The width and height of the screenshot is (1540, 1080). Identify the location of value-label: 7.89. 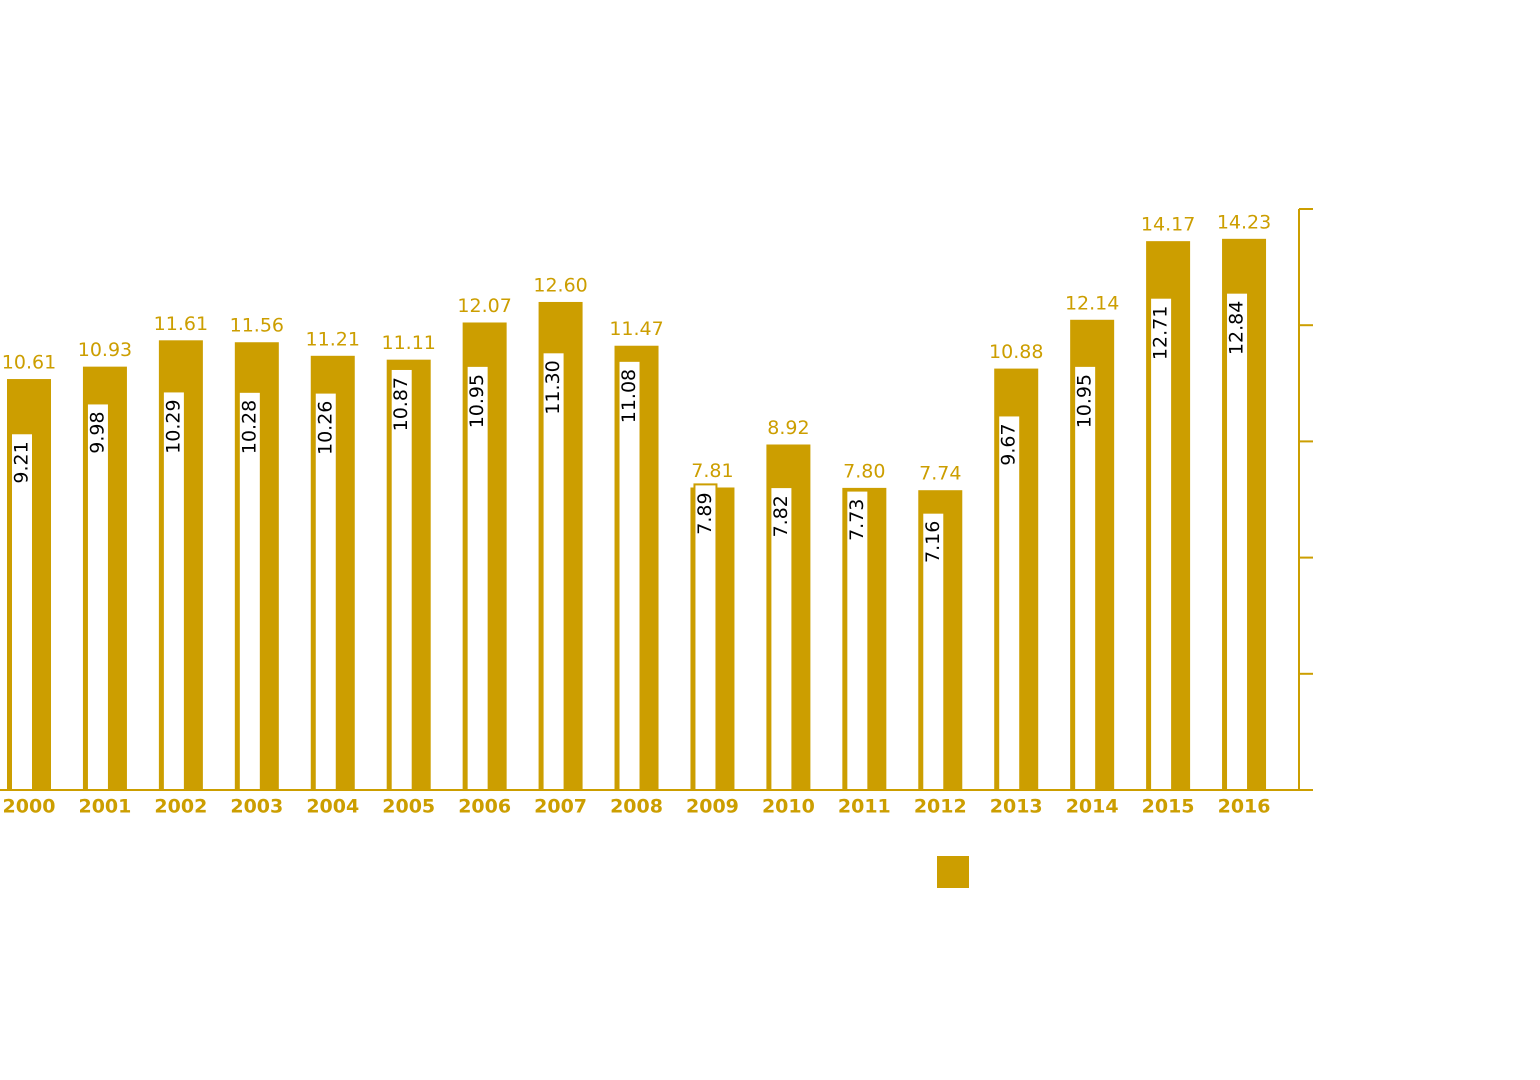
(705, 513).